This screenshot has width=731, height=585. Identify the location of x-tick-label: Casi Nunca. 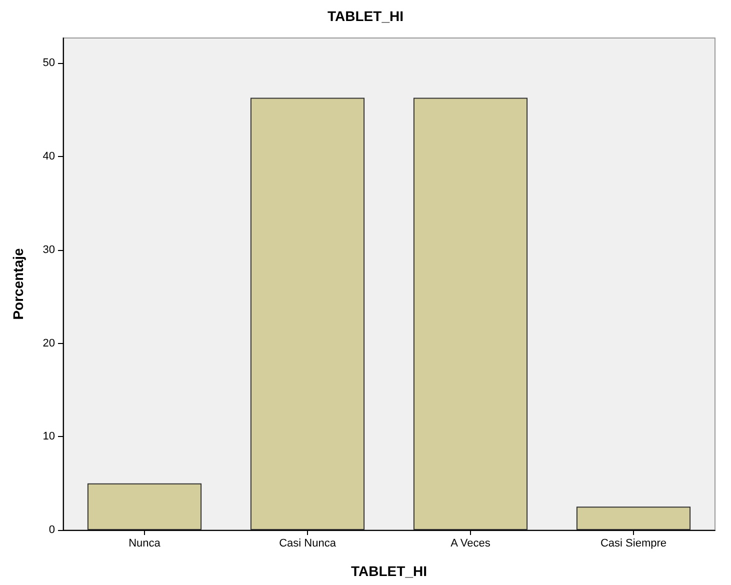
(308, 544).